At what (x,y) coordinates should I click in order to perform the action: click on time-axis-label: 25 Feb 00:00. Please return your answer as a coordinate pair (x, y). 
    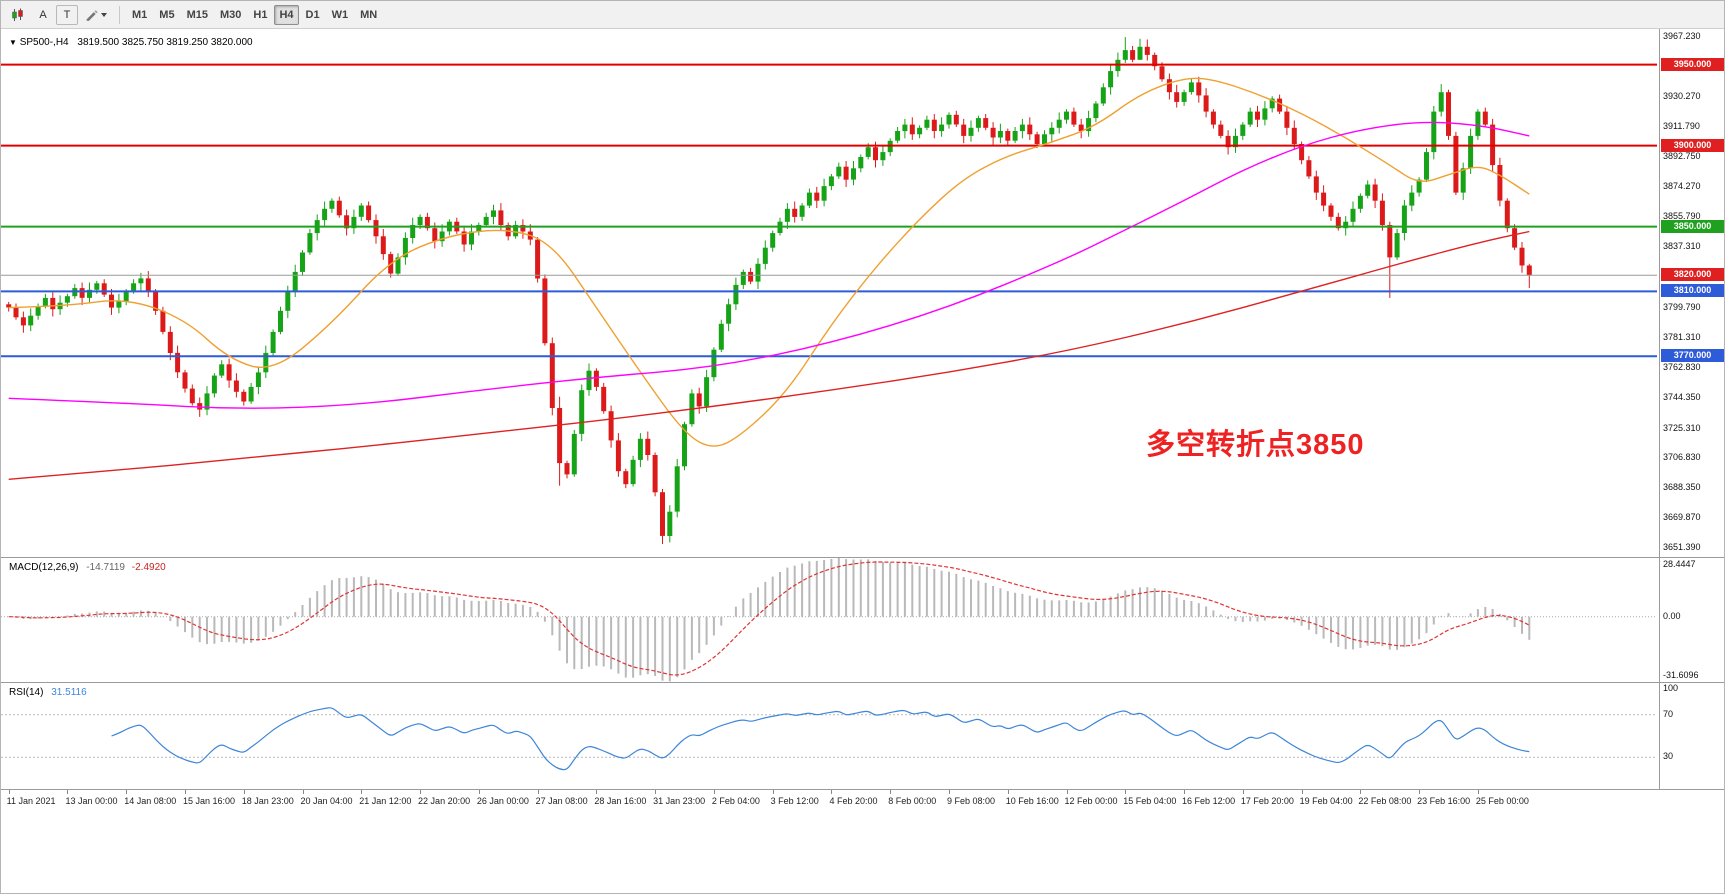
    Looking at the image, I should click on (1502, 801).